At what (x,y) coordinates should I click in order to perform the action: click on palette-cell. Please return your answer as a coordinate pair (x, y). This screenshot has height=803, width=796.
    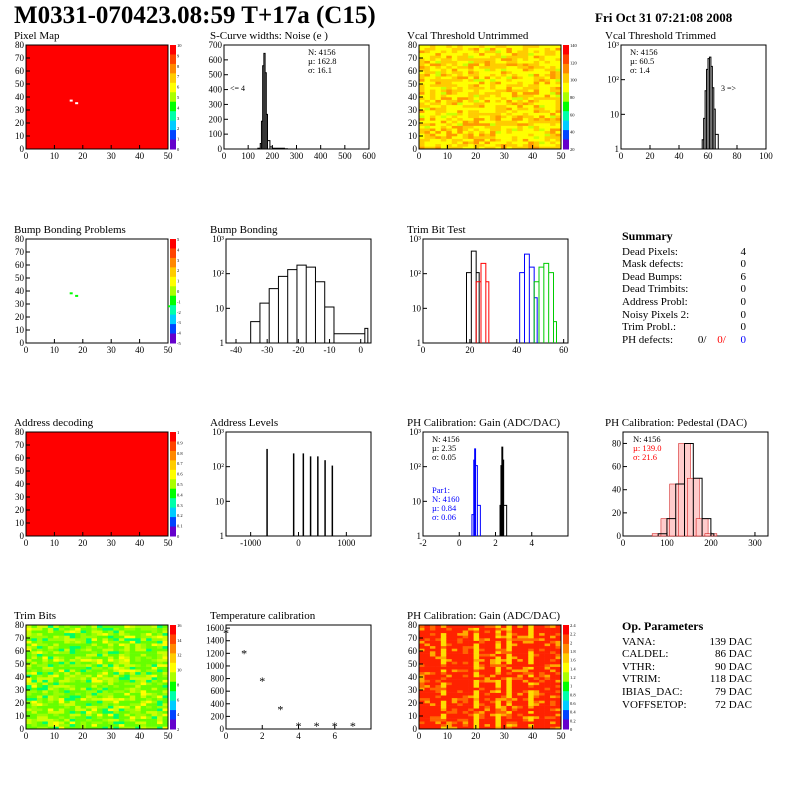
    Looking at the image, I should click on (566, 658).